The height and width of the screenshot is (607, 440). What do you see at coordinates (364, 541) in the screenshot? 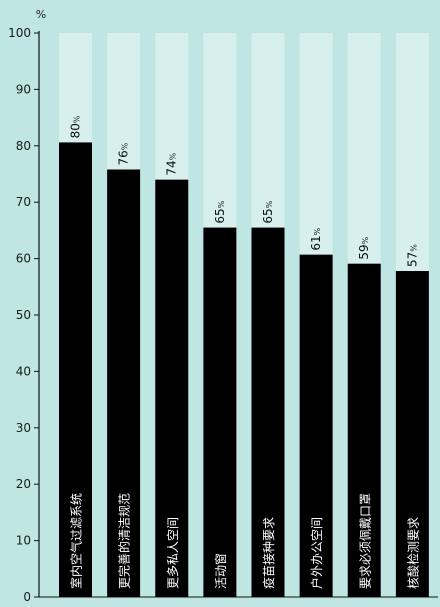
I see `category-label: 要求必须佩戴口罩` at bounding box center [364, 541].